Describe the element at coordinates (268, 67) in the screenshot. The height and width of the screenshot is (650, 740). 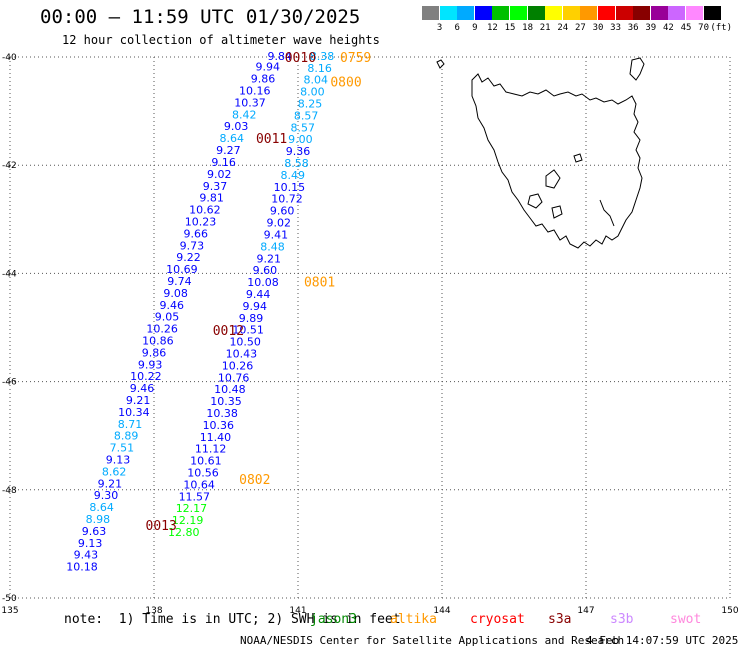
I see `swh-value-0-1: 9.94` at that location.